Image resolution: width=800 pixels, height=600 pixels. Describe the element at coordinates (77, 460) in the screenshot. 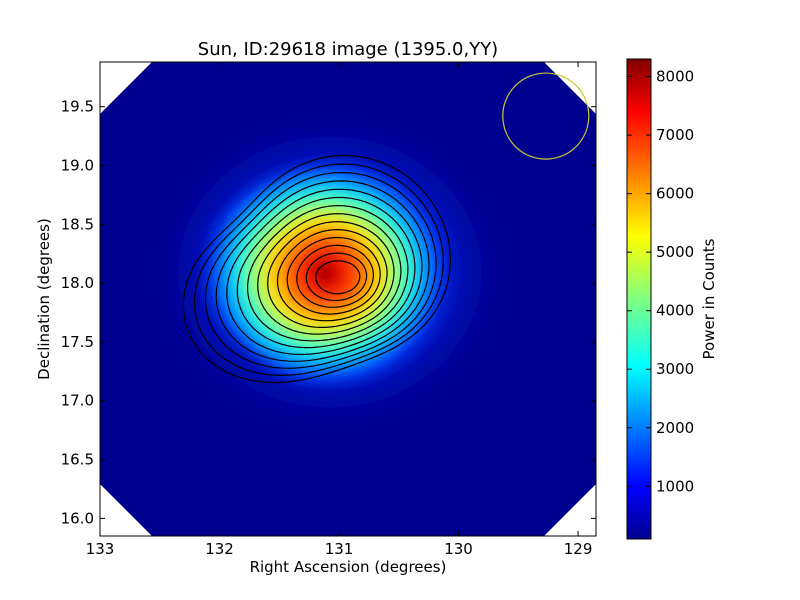

I see `y-tick-label: 16.5` at that location.